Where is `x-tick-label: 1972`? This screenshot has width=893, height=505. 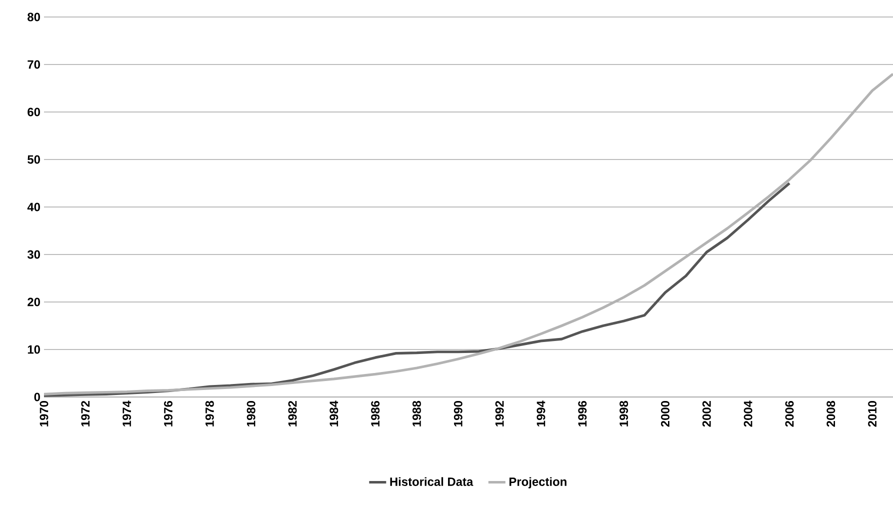
x-tick-label: 1972 is located at coordinates (85, 413).